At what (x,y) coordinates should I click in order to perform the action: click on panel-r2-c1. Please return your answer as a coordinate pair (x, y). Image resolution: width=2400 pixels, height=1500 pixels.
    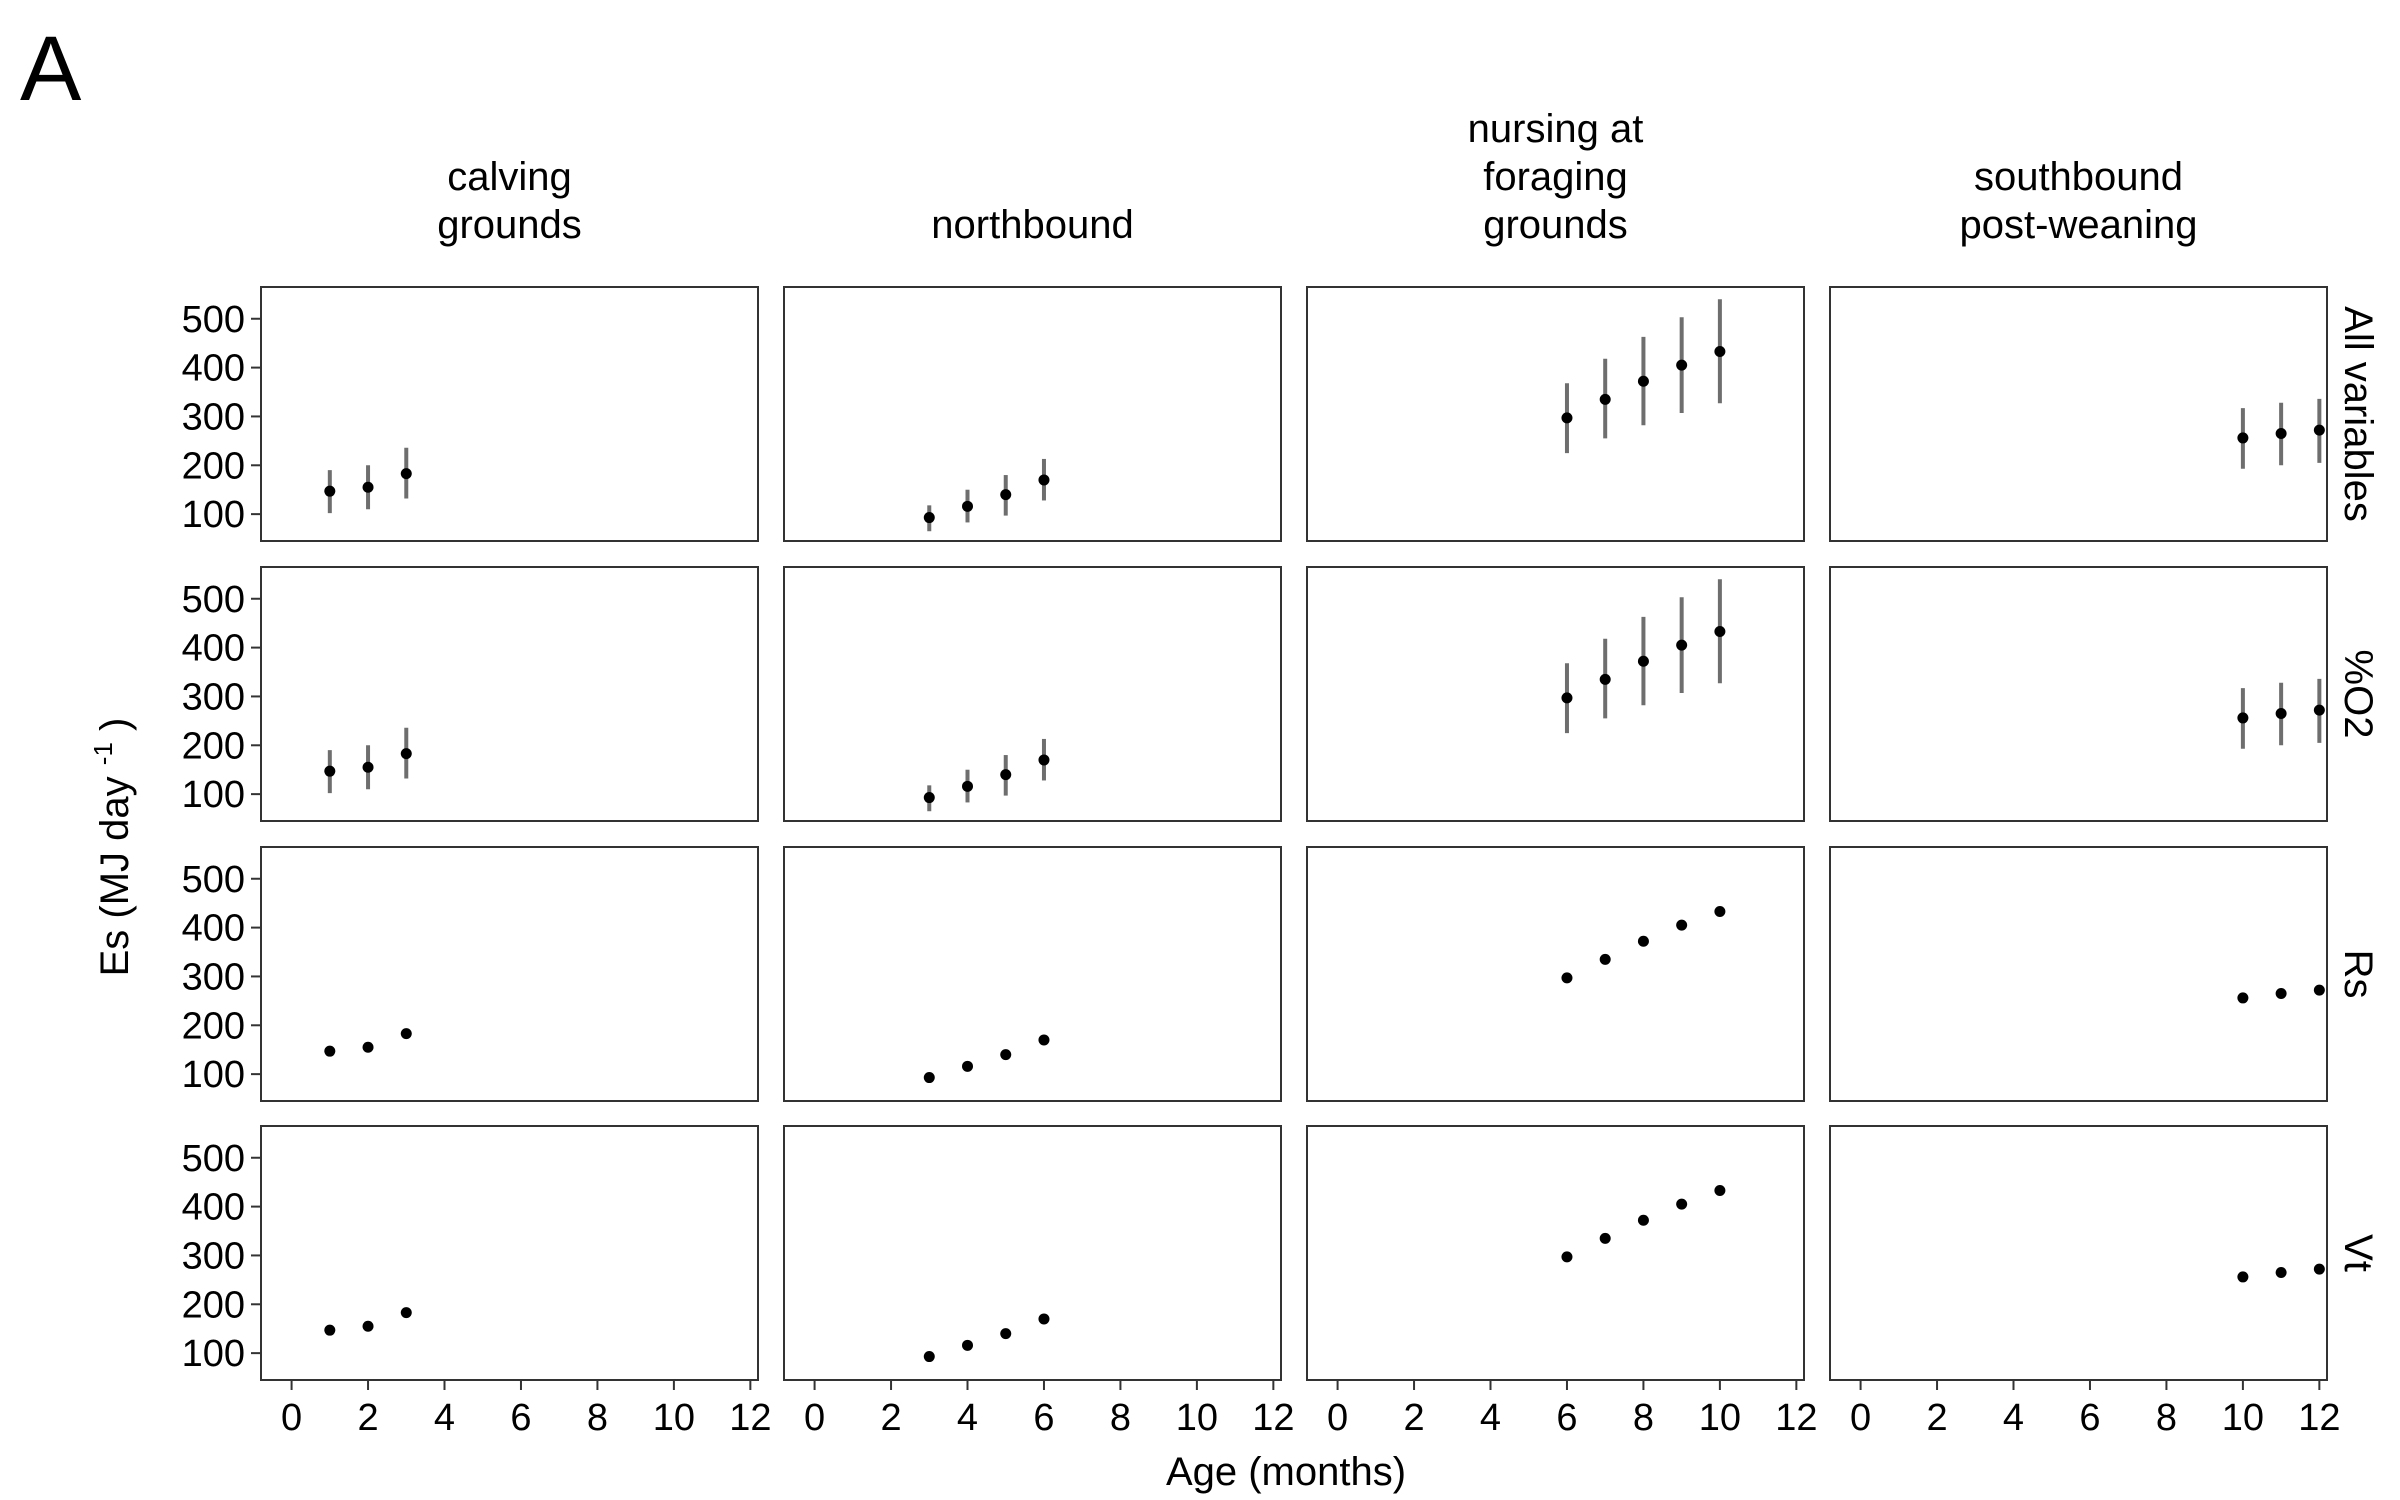
    Looking at the image, I should click on (509, 694).